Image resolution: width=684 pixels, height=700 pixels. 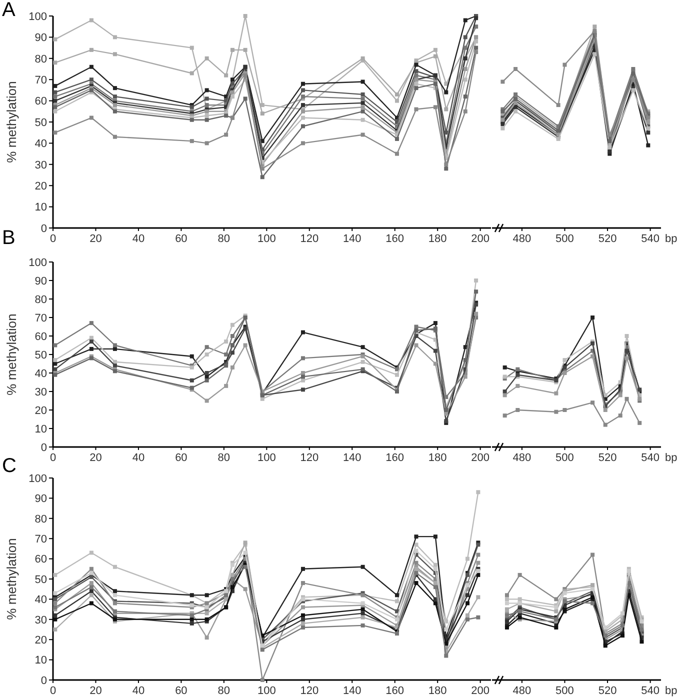 I want to click on chart-title: A, so click(x=9, y=10).